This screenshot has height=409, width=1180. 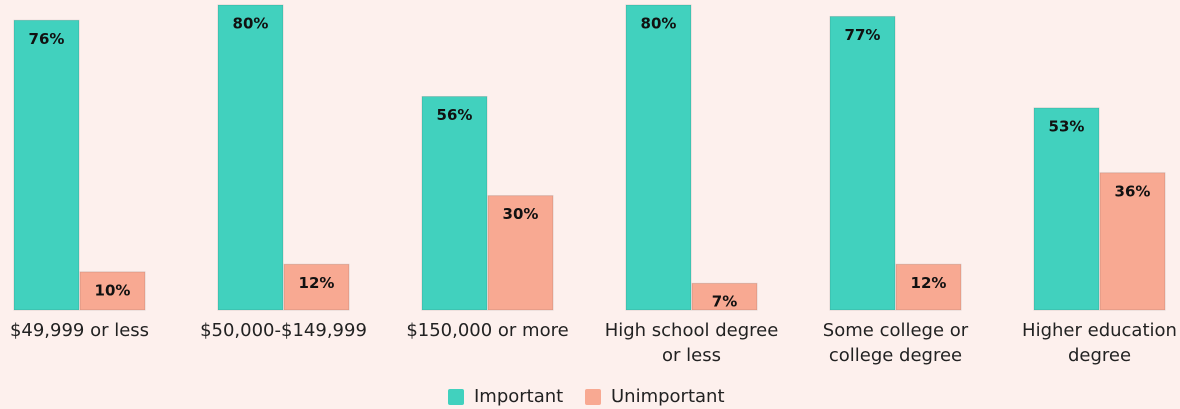 What do you see at coordinates (1099, 343) in the screenshot?
I see `x-tick-label: Higher education degree` at bounding box center [1099, 343].